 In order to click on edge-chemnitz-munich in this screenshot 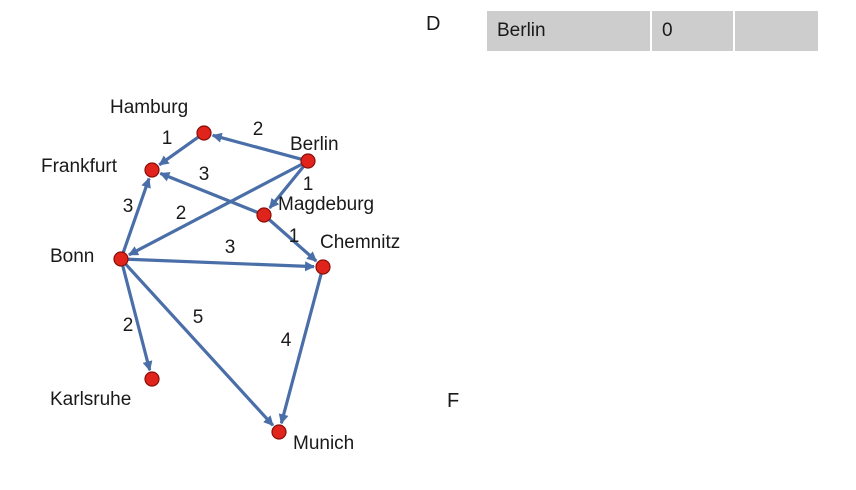, I will do `click(300, 349)`.